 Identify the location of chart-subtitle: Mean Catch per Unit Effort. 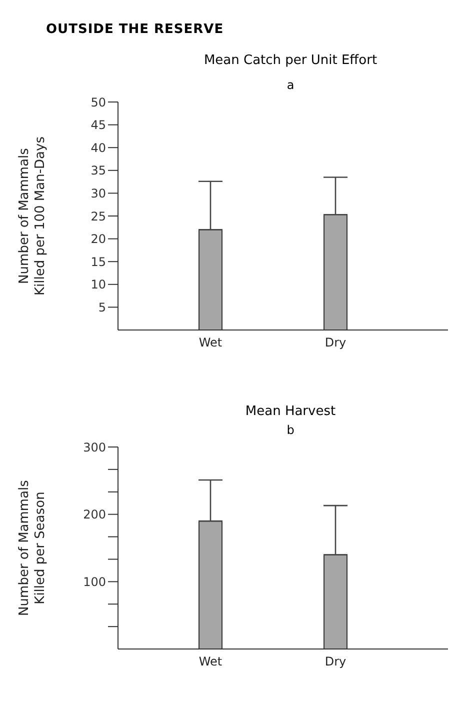
(290, 60).